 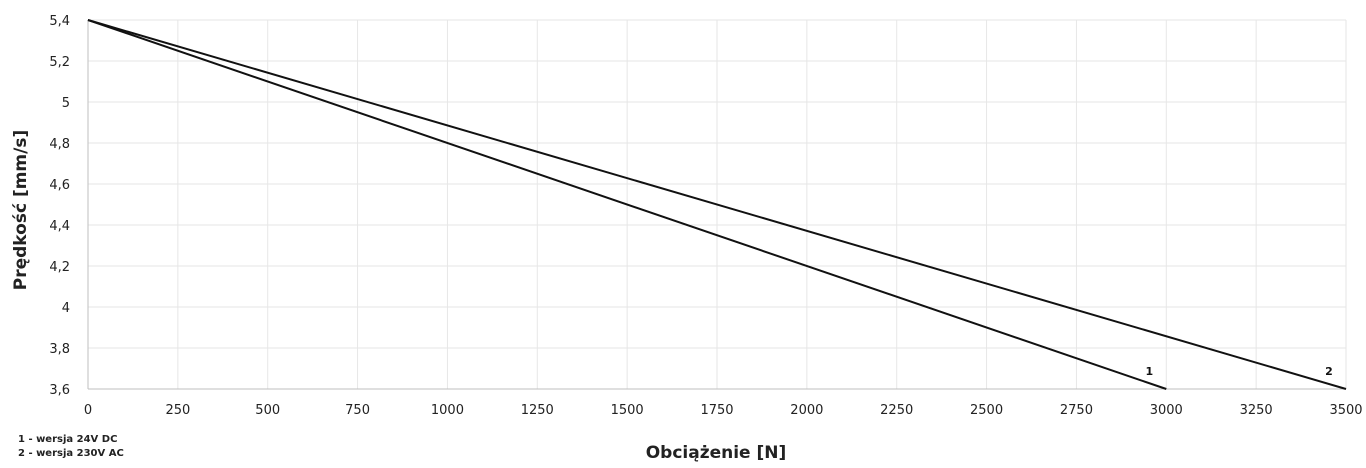 I want to click on legend-note-2: 2 - wersja 230V AC, so click(x=71, y=453).